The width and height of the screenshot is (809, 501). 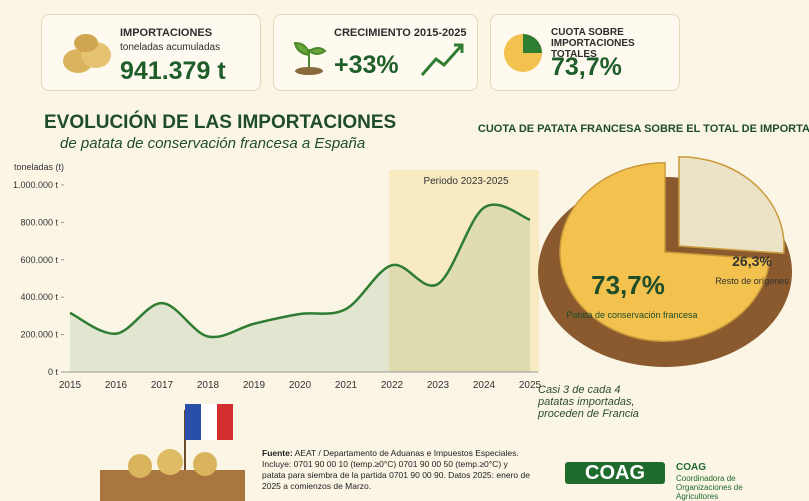 What do you see at coordinates (484, 385) in the screenshot?
I see `x-tick-label: 2024` at bounding box center [484, 385].